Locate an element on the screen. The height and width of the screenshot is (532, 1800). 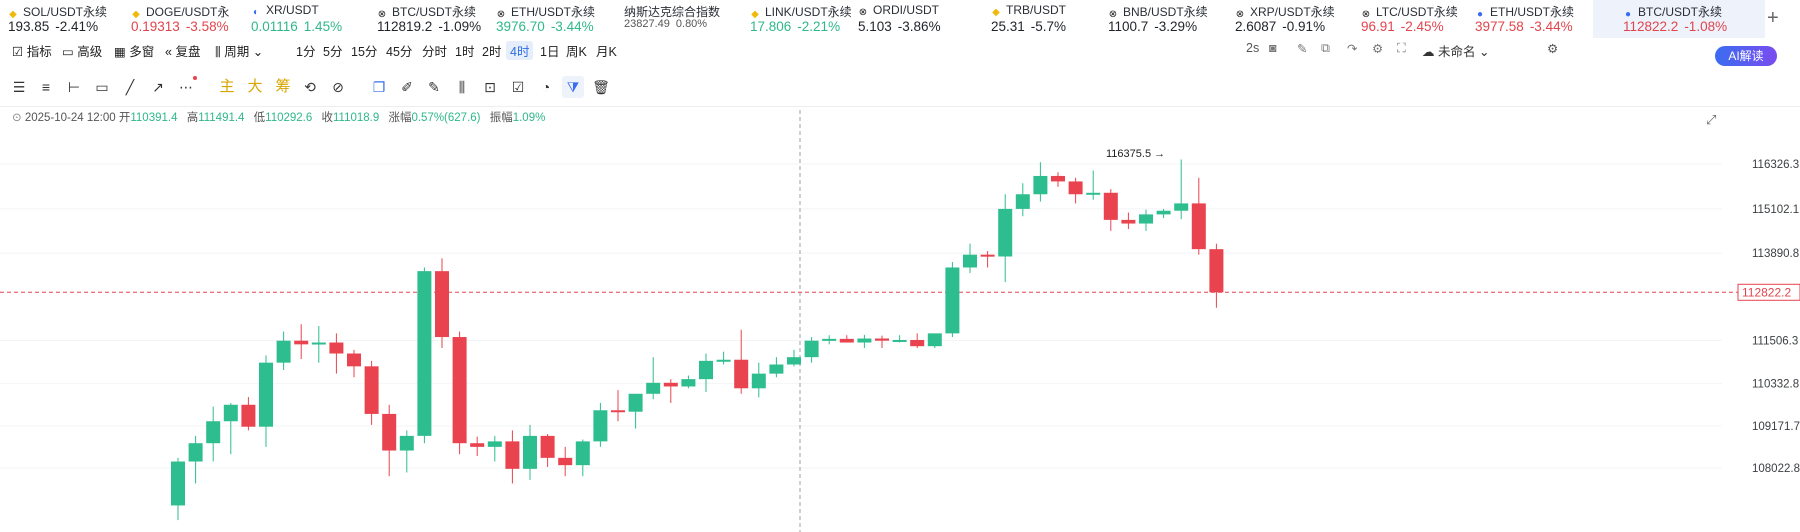
advanced-button: ▭ 高级 is located at coordinates (82, 50).